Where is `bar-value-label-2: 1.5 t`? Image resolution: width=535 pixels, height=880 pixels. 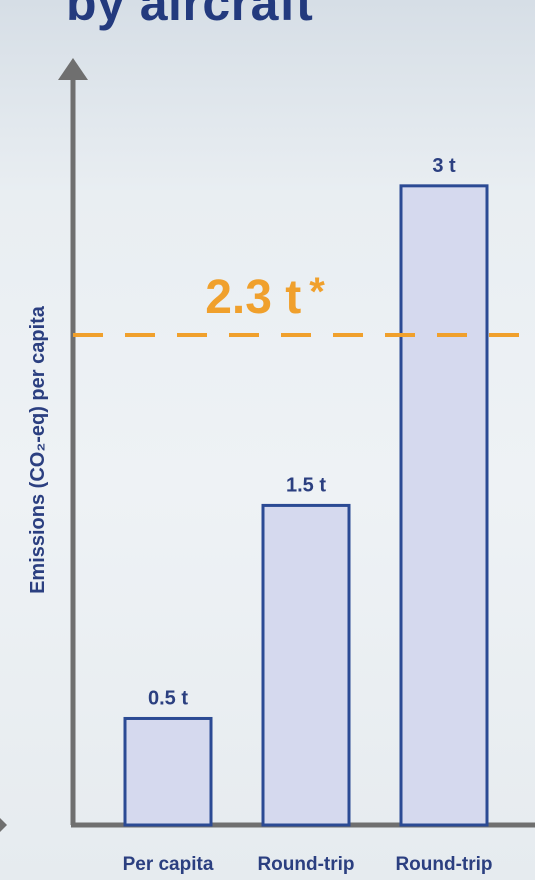
bar-value-label-2: 1.5 t is located at coordinates (306, 485).